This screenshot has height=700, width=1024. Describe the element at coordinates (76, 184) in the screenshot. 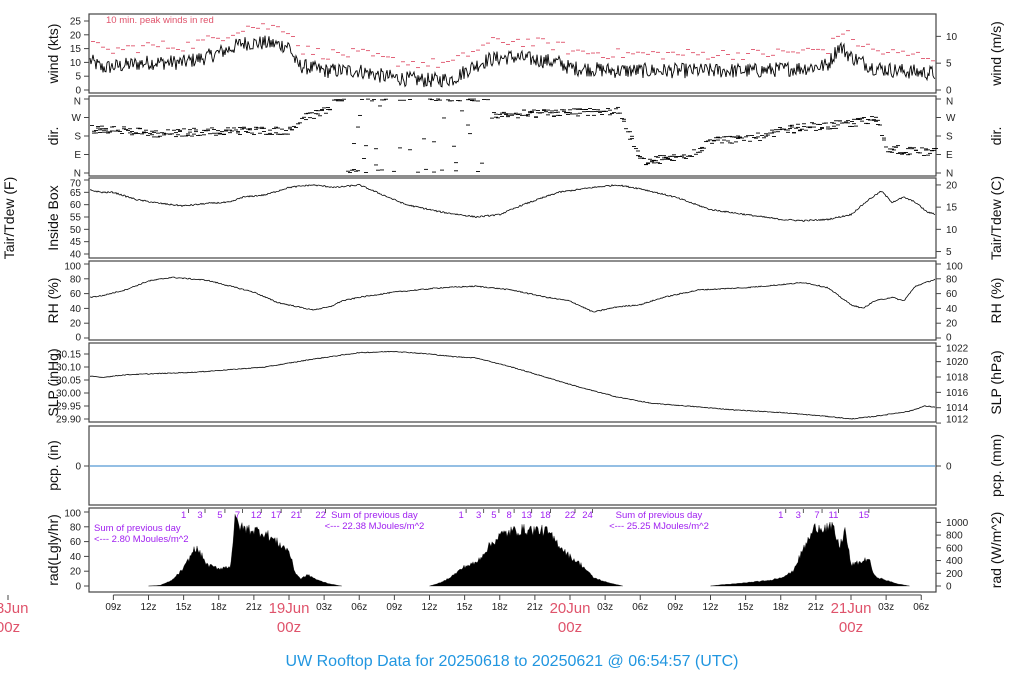

I see `y-tick-label: 70` at that location.